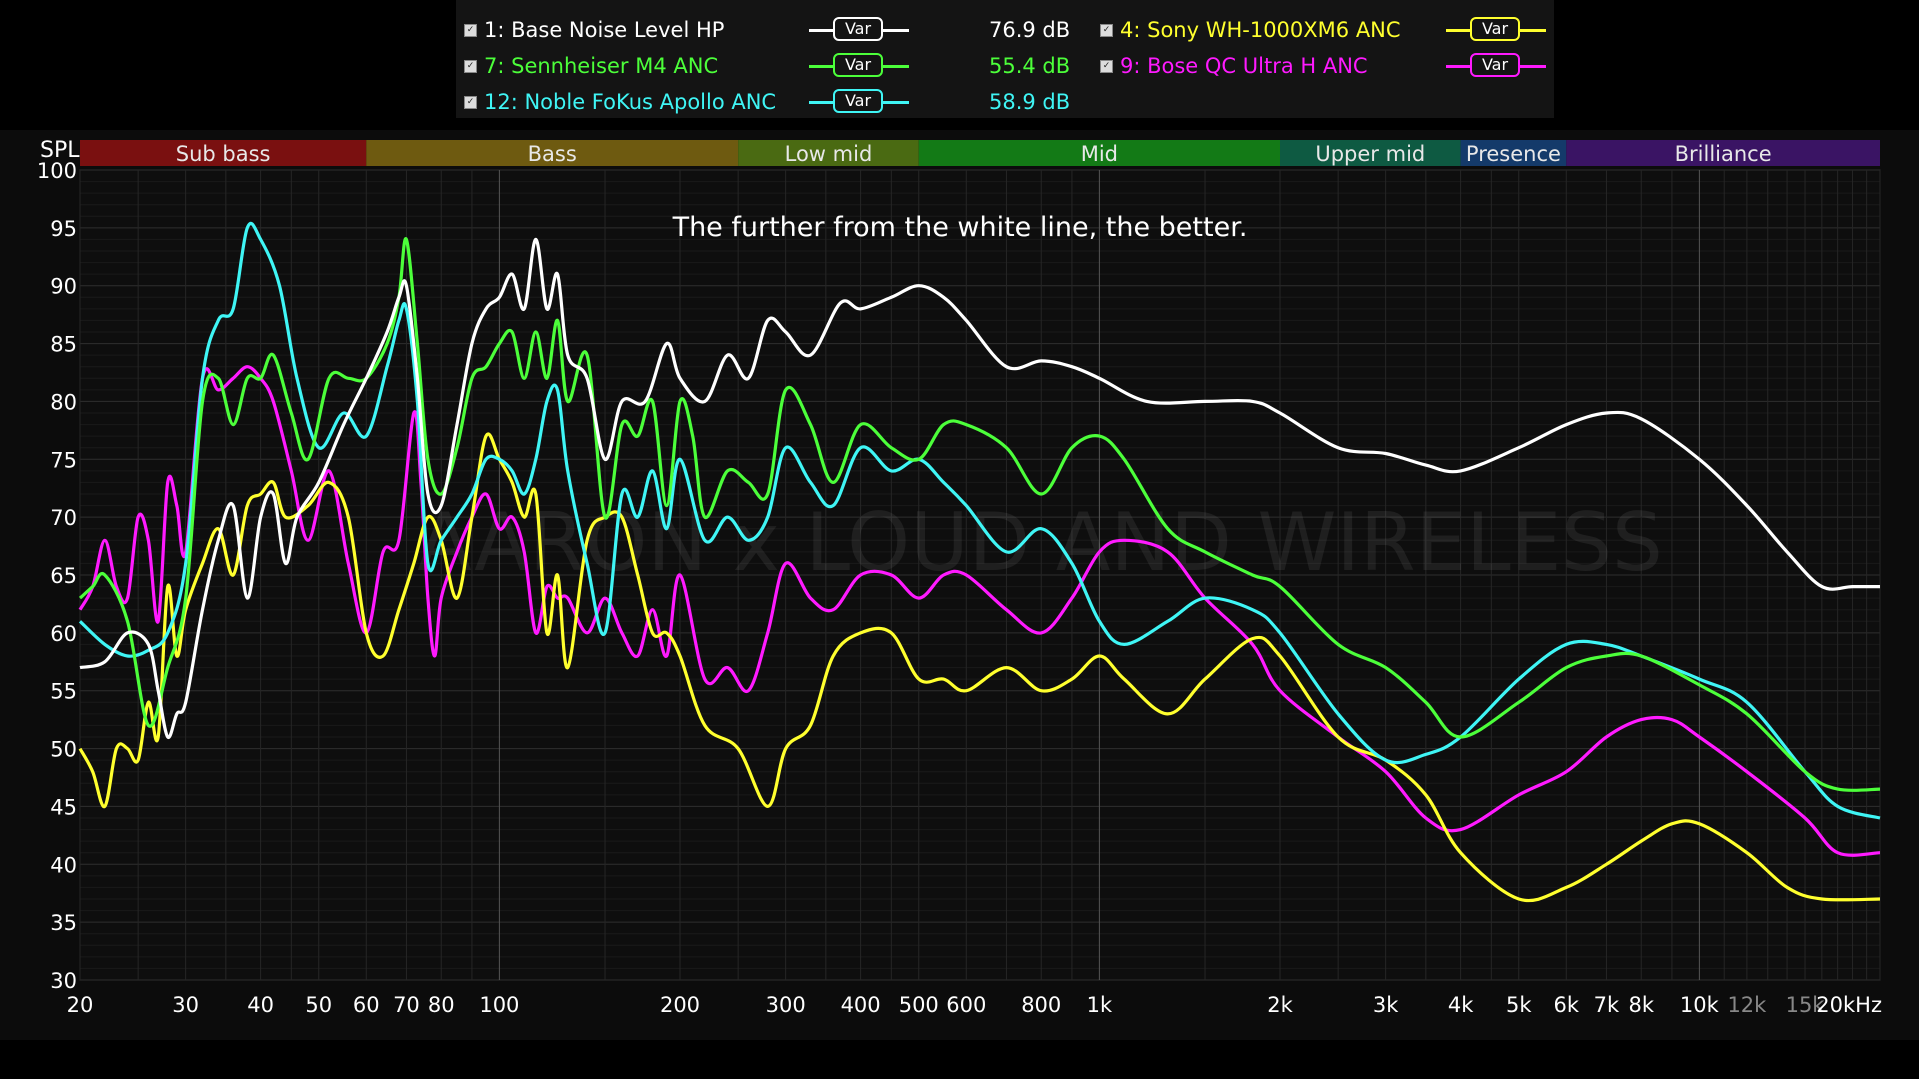 This screenshot has height=1079, width=1919. Describe the element at coordinates (1030, 30) in the screenshot. I see `level-readout: 76.9 dB` at that location.